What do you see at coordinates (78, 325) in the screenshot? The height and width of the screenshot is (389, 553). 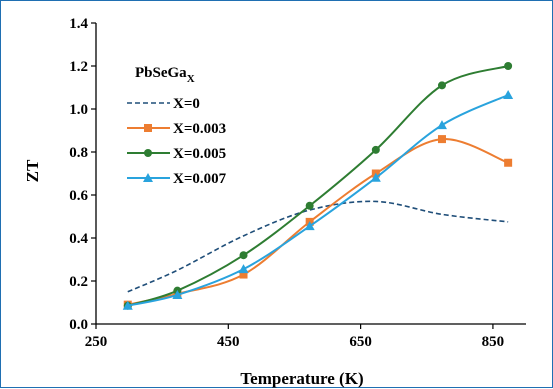 I see `y-tick-label: 0.0` at bounding box center [78, 325].